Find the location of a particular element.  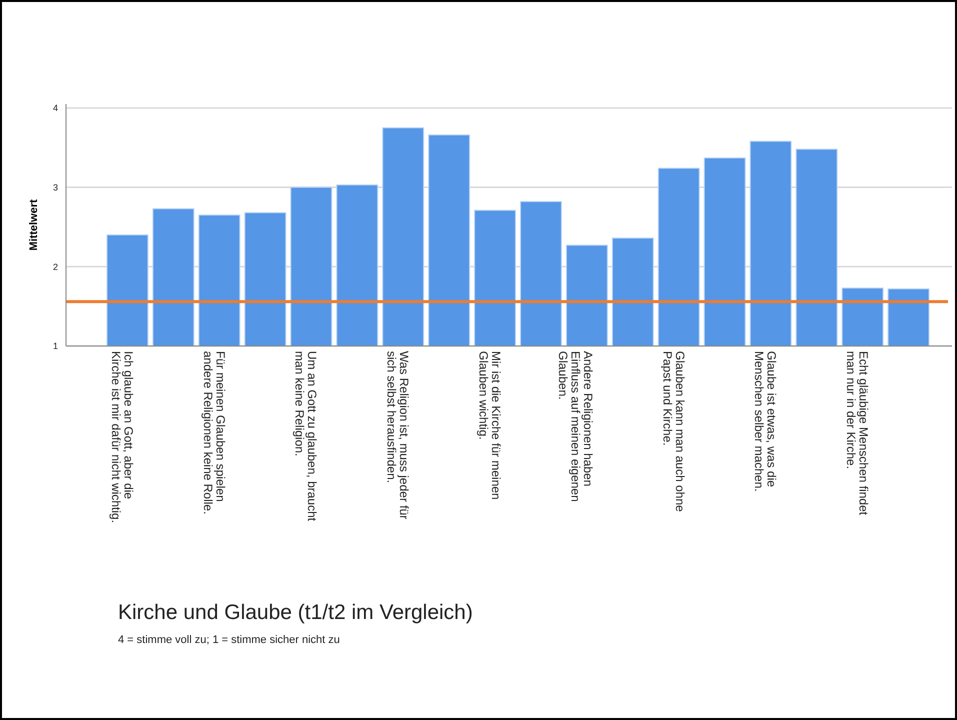

y-tick-label: 1 is located at coordinates (55, 346).